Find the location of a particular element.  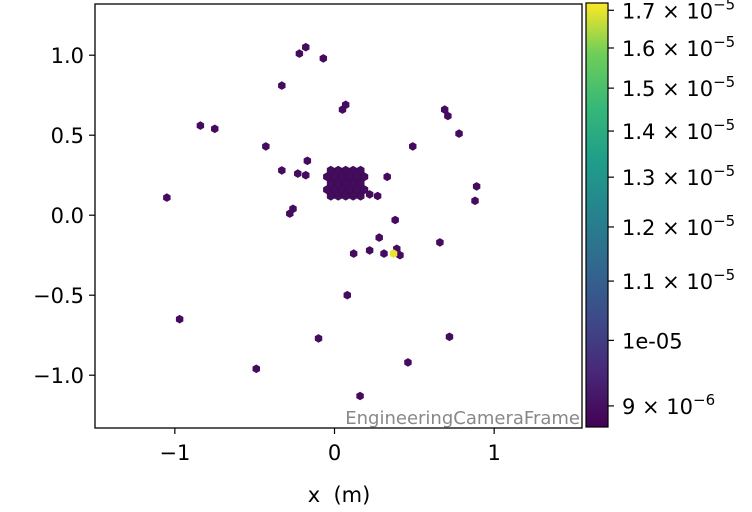

y-tick-label: 0.0 is located at coordinates (67, 216).